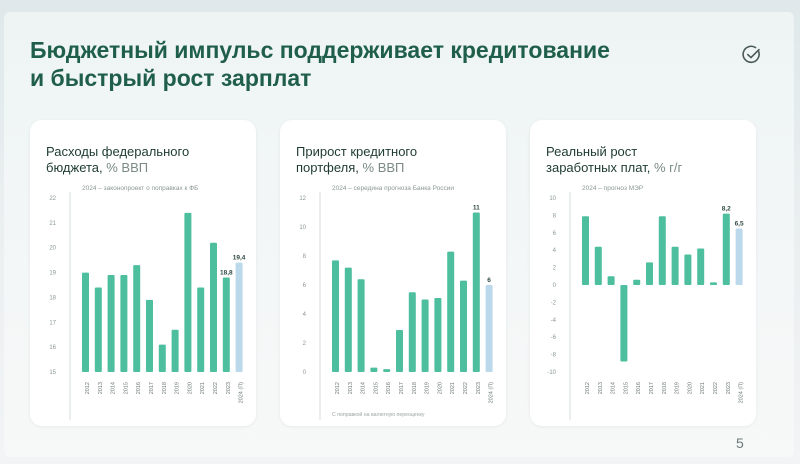 The height and width of the screenshot is (464, 800). I want to click on y-tick-label: 18, so click(52, 298).